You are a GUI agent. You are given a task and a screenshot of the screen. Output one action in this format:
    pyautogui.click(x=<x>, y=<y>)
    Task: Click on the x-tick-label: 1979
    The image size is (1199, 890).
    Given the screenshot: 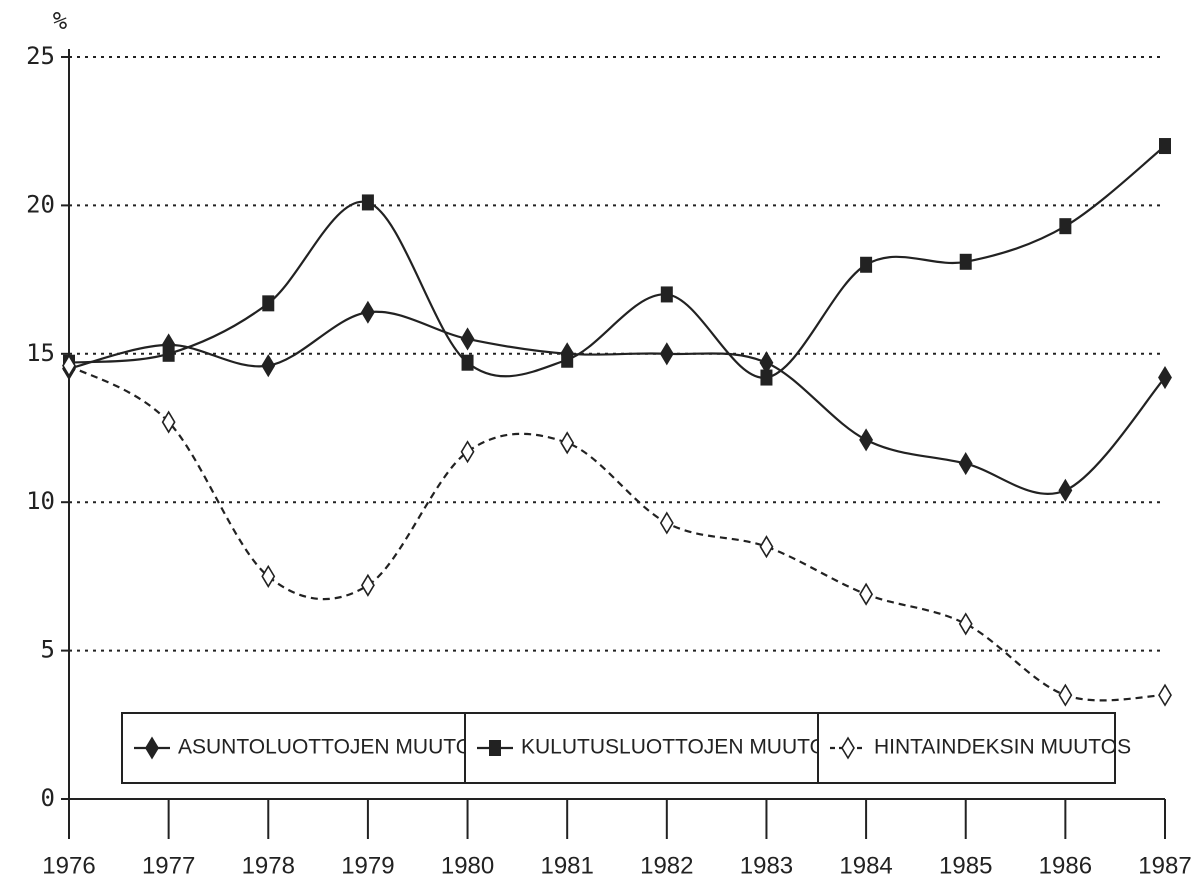 What is the action you would take?
    pyautogui.click(x=367, y=865)
    